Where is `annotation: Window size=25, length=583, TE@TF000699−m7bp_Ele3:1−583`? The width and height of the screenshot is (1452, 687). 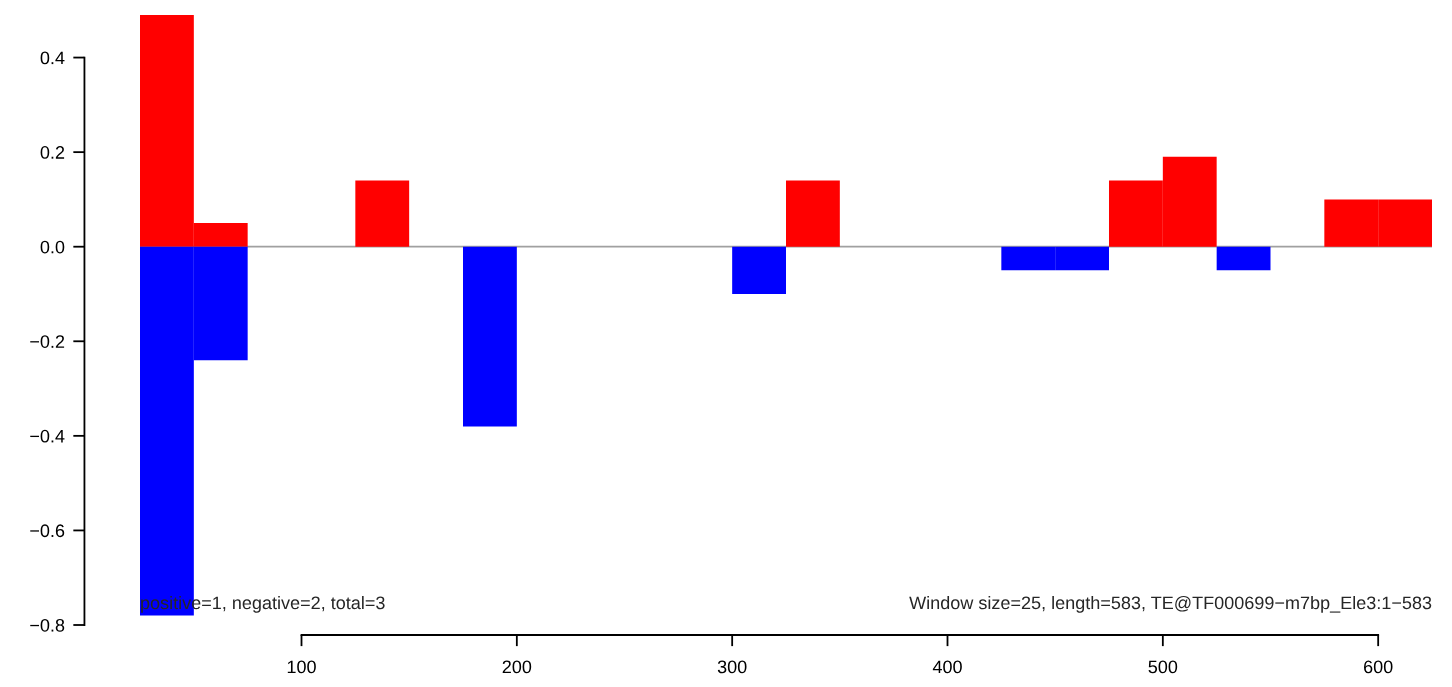 annotation: Window size=25, length=583, TE@TF000699−m7bp_Ele3:1−583 is located at coordinates (1170, 604).